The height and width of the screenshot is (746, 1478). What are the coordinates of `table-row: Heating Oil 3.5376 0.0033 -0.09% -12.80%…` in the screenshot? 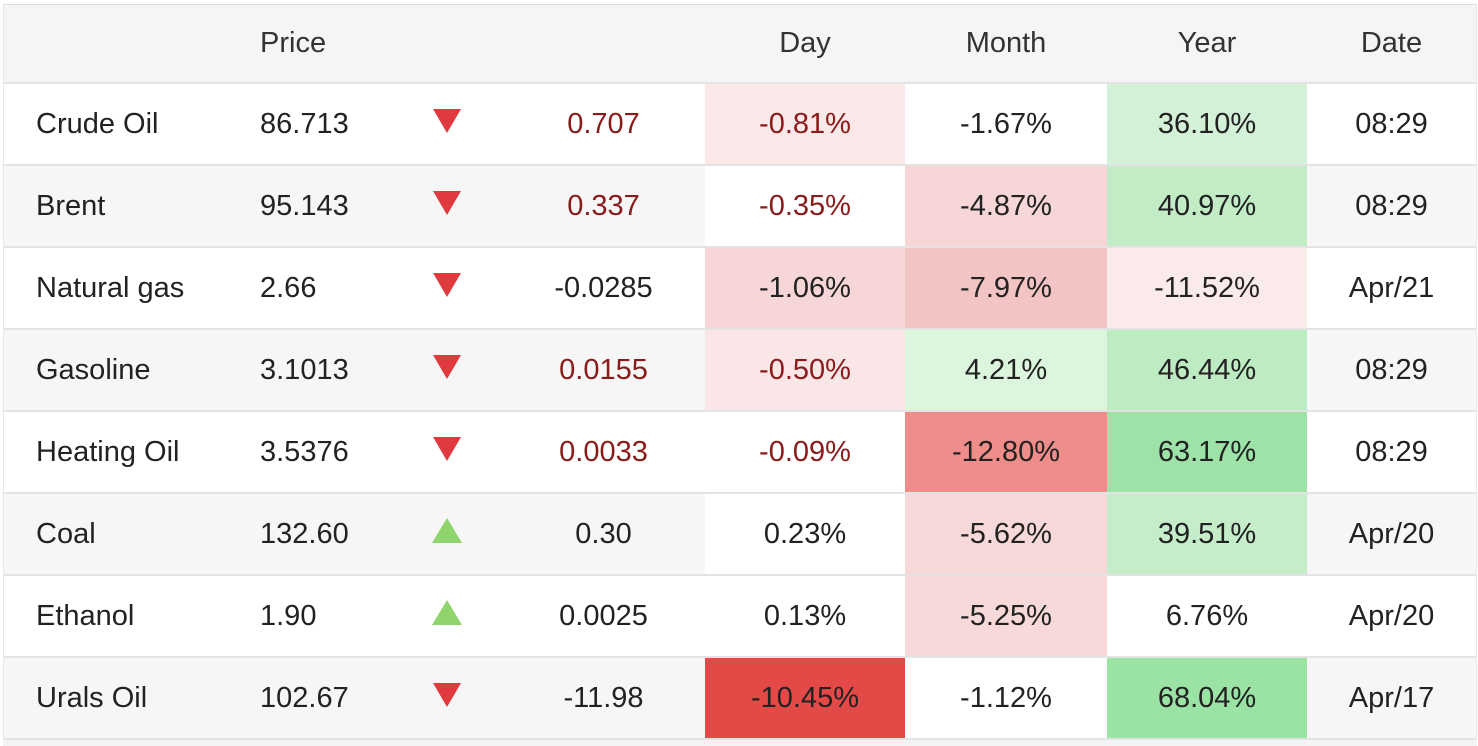 It's located at (740, 452).